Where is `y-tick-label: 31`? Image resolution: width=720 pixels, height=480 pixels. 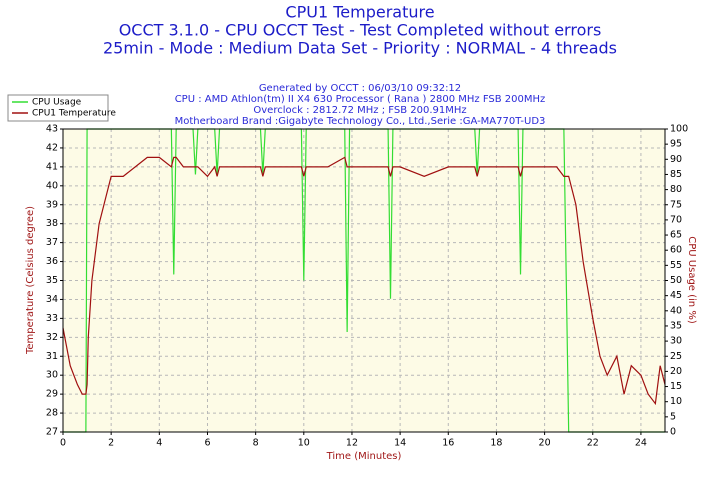 y-tick-label: 31 is located at coordinates (52, 356).